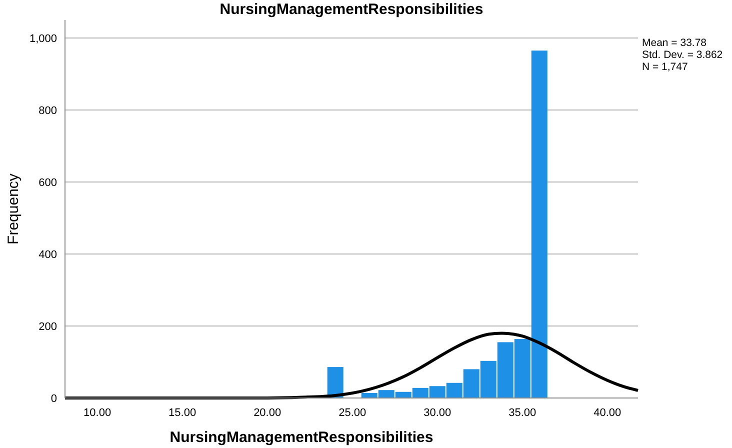 This screenshot has width=732, height=448. I want to click on y-tick-label: 600, so click(47, 182).